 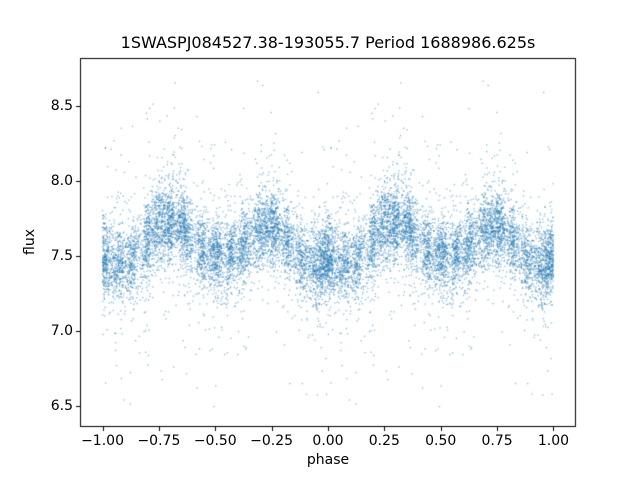 I want to click on x-tick-label: −0.25, so click(x=272, y=441).